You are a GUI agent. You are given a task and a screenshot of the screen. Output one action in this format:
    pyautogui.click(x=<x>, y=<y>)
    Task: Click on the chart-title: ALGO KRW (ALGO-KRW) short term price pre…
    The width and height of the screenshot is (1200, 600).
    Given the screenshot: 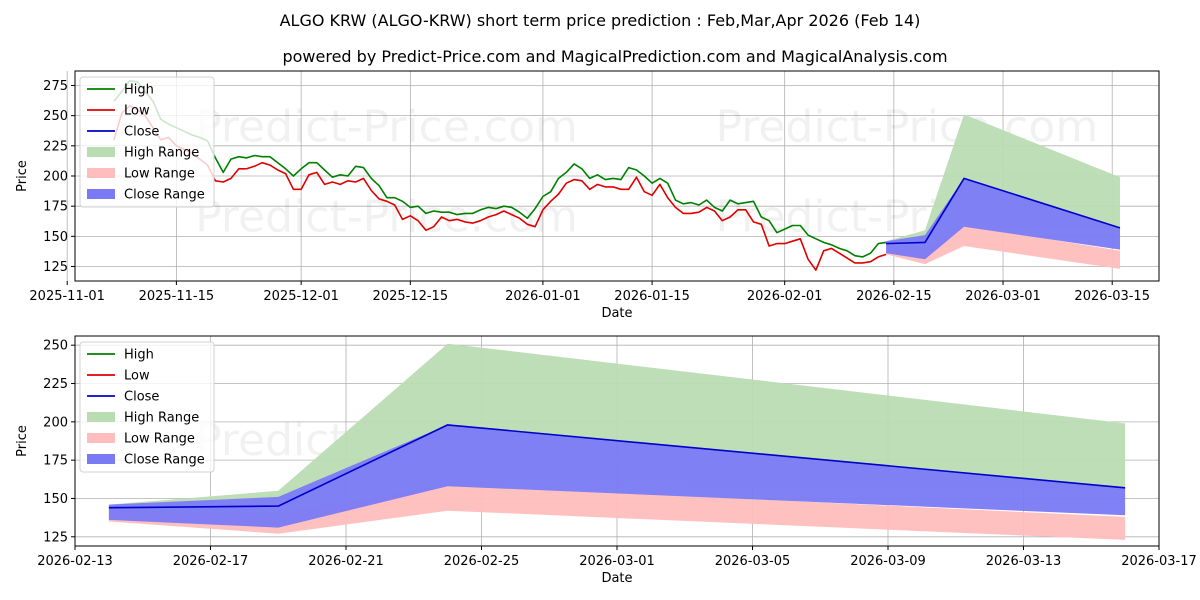 What is the action you would take?
    pyautogui.click(x=600, y=20)
    